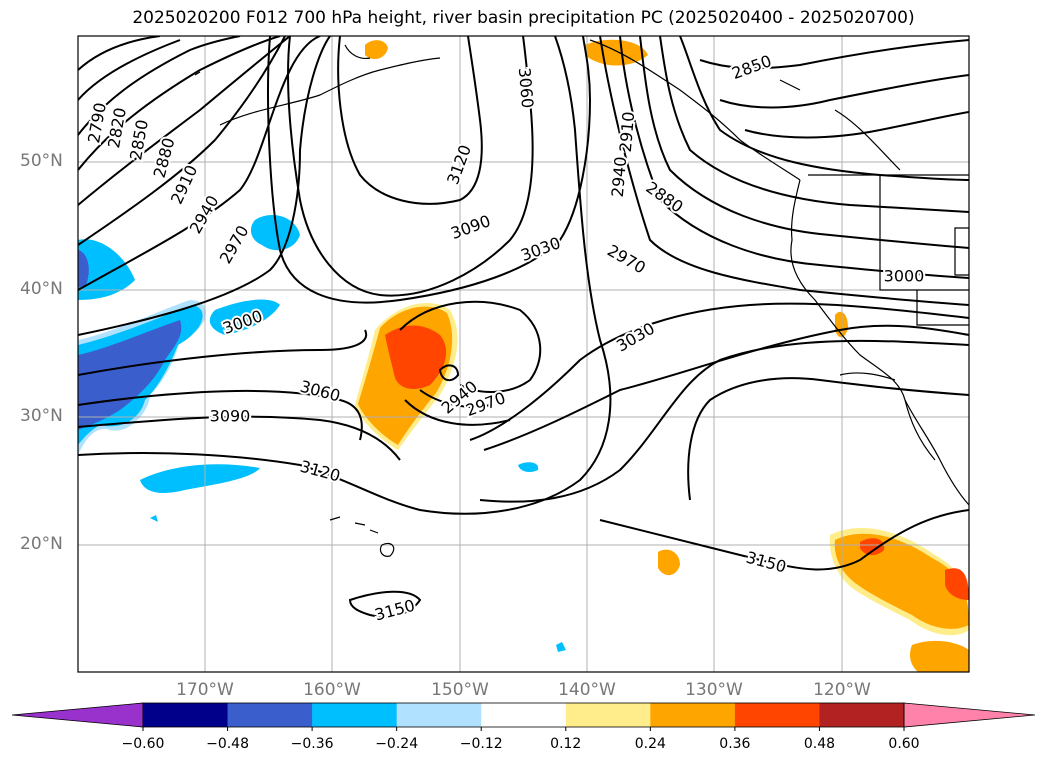 Image resolution: width=1047 pixels, height=765 pixels. Describe the element at coordinates (904, 744) in the screenshot. I see `colorbar-tick-label: 0.60` at that location.